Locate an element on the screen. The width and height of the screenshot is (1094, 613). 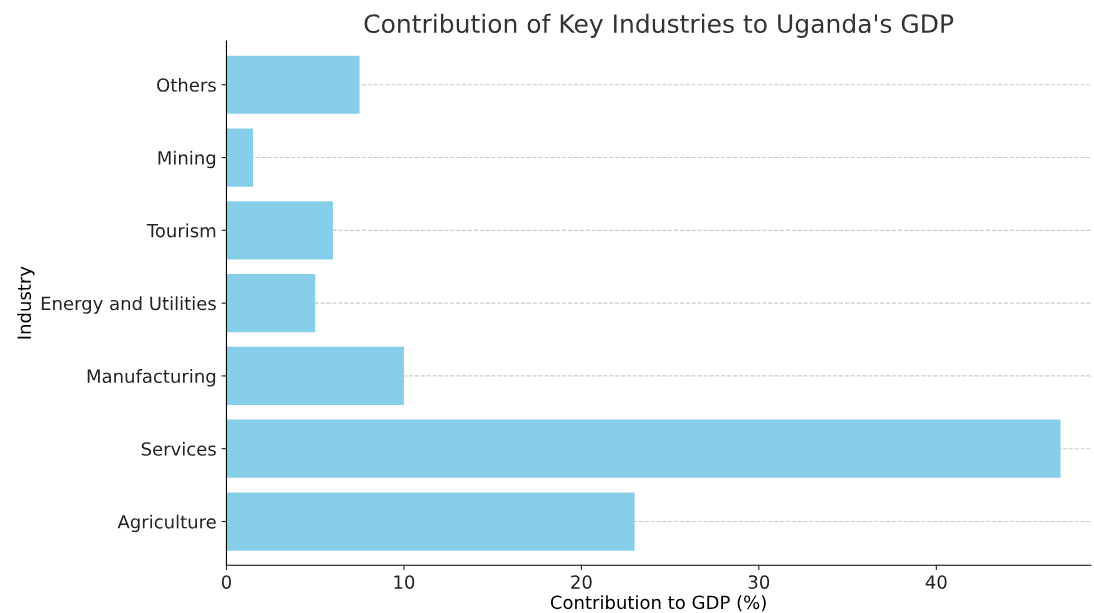
y-tick-label: Mining is located at coordinates (187, 159).